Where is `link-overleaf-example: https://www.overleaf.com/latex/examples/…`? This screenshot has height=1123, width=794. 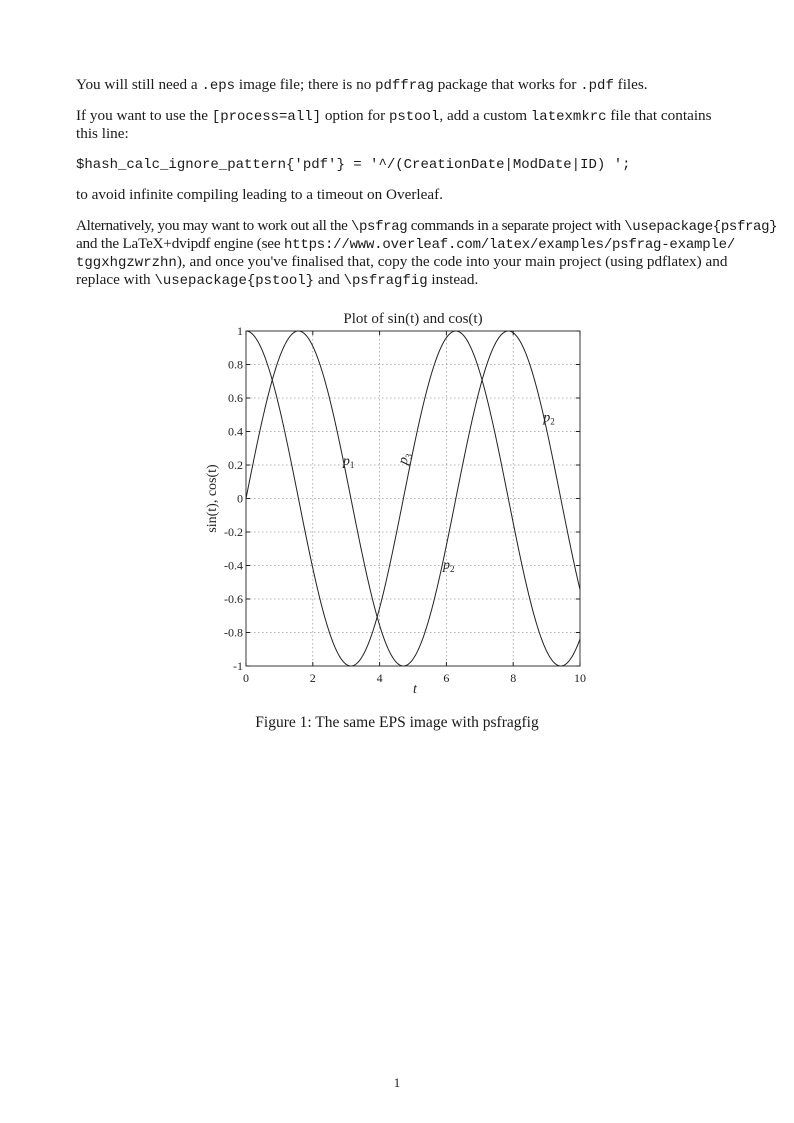
link-overleaf-example: https://www.overleaf.com/latex/examples/… is located at coordinates (509, 245).